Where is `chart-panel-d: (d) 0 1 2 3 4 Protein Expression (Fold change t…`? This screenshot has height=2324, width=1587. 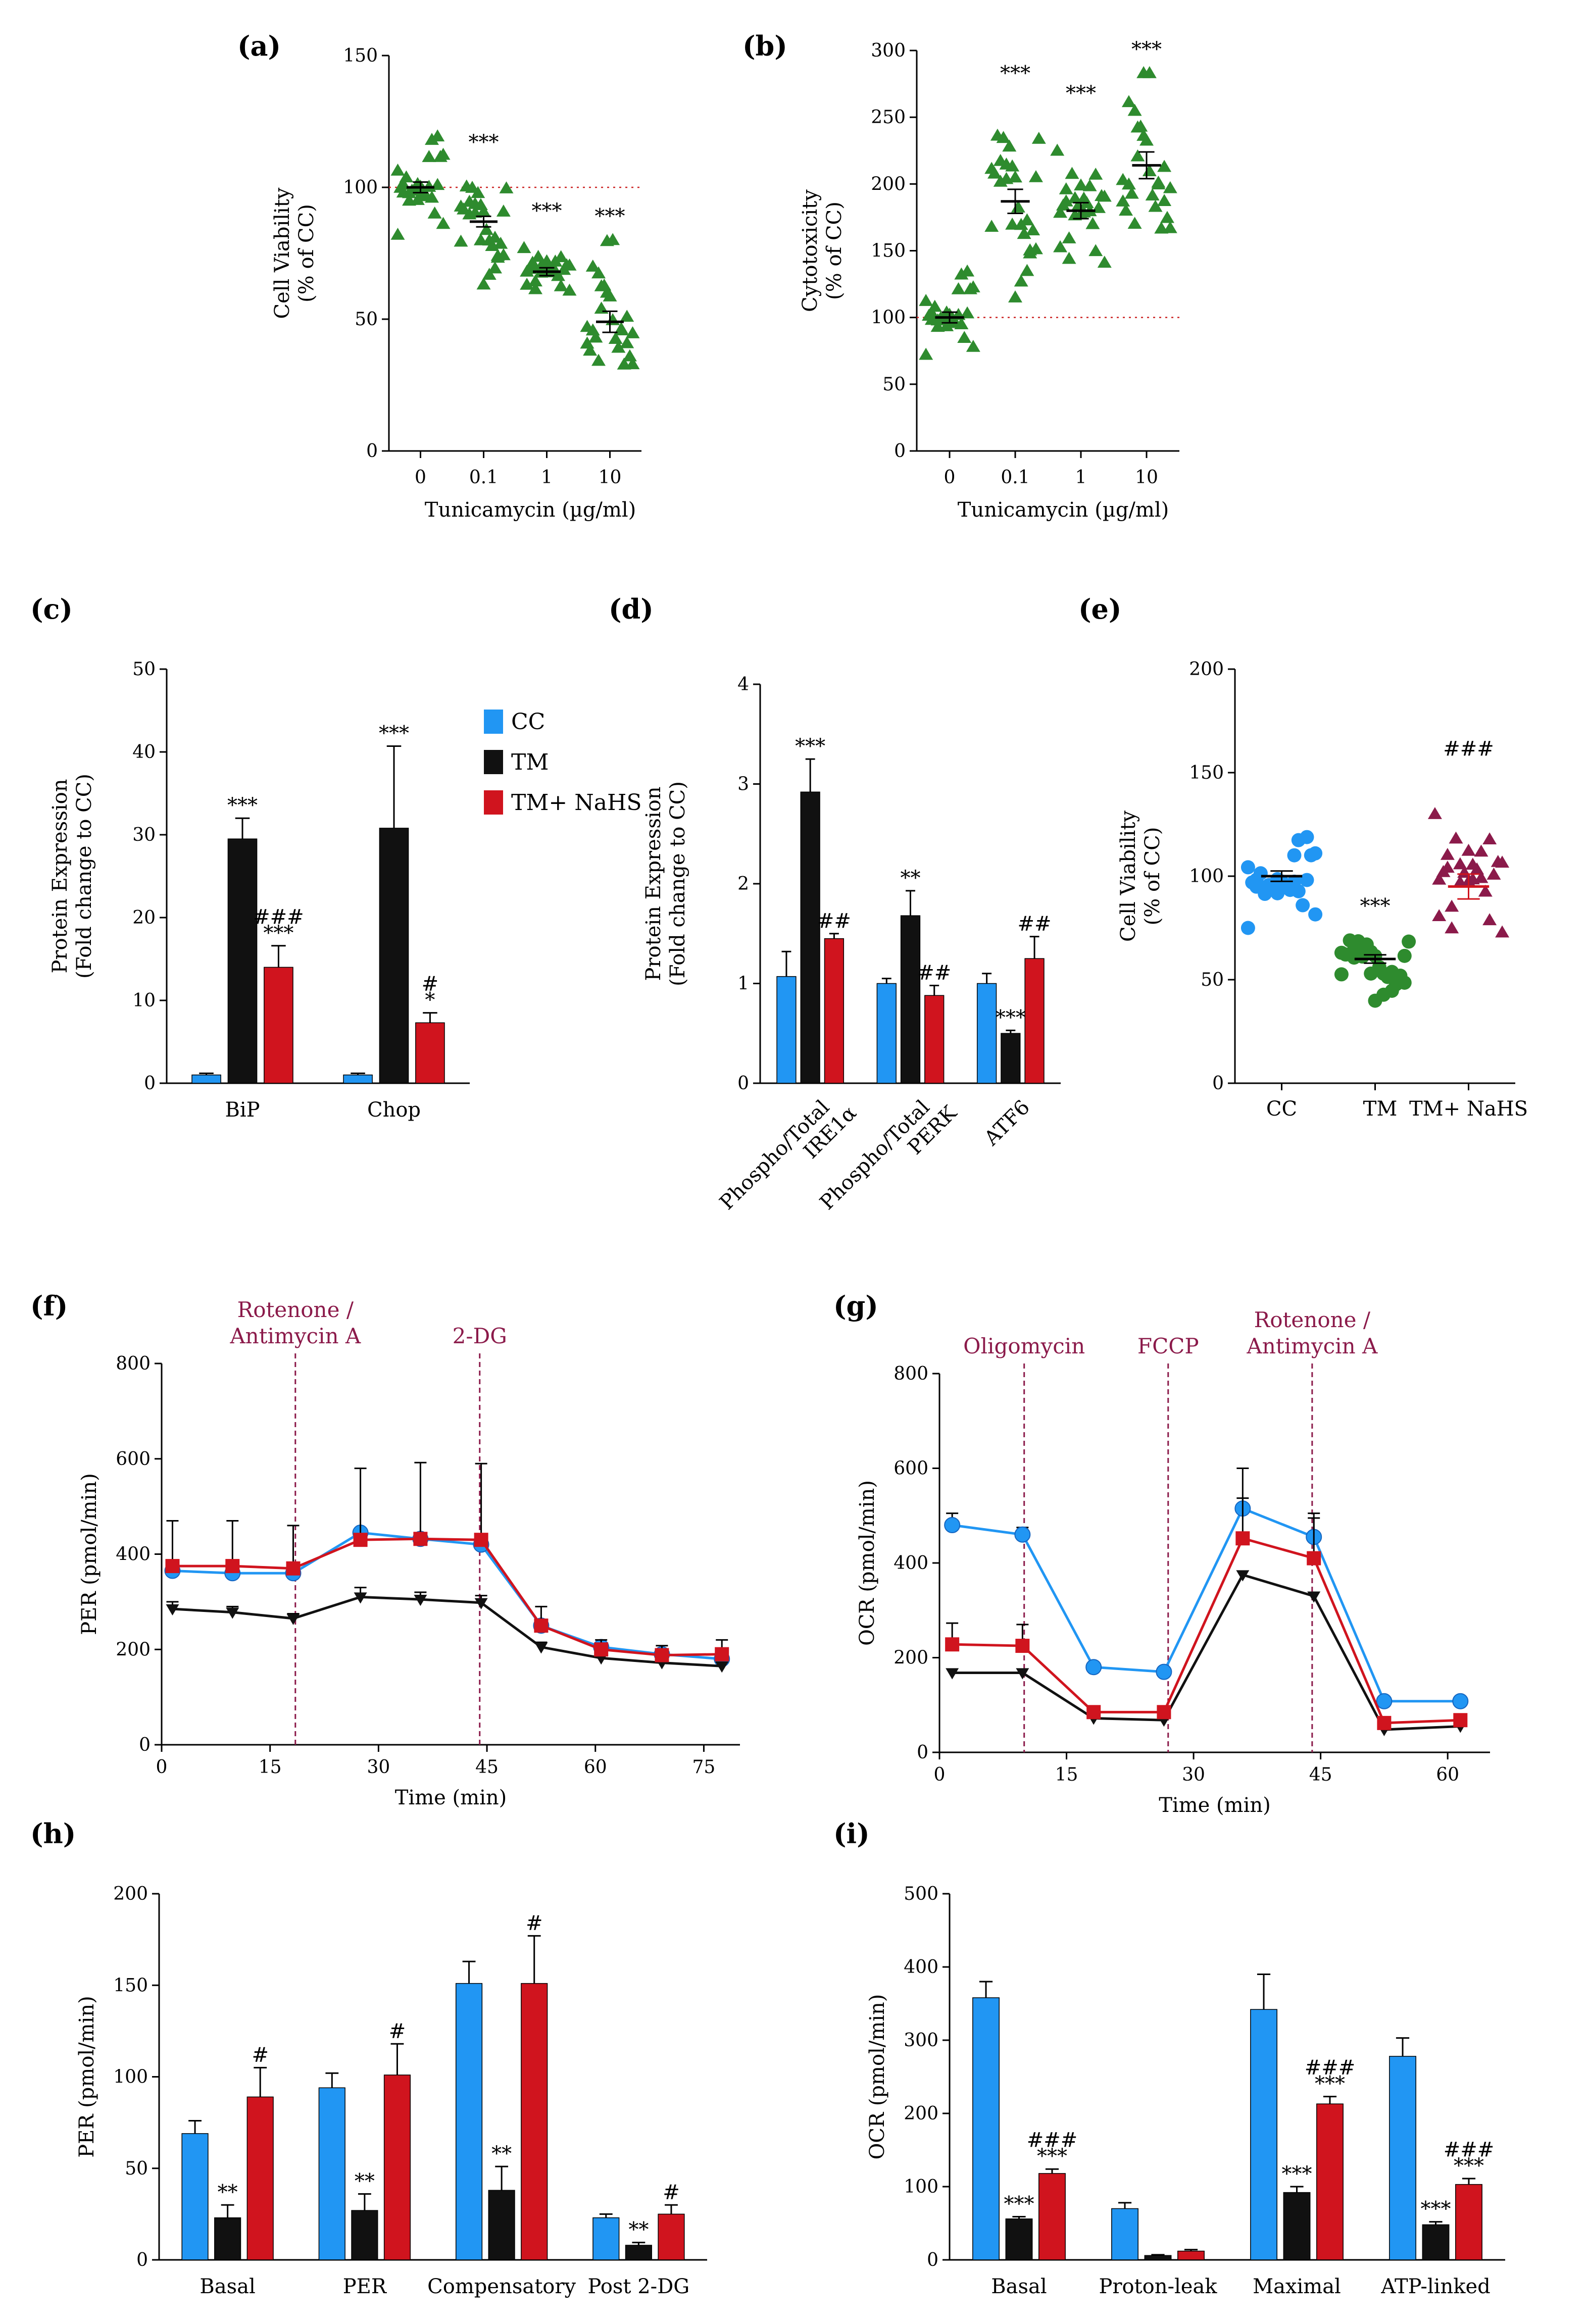 chart-panel-d: (d) 0 1 2 3 4 Protein Expression (Fold change t… is located at coordinates (835, 912).